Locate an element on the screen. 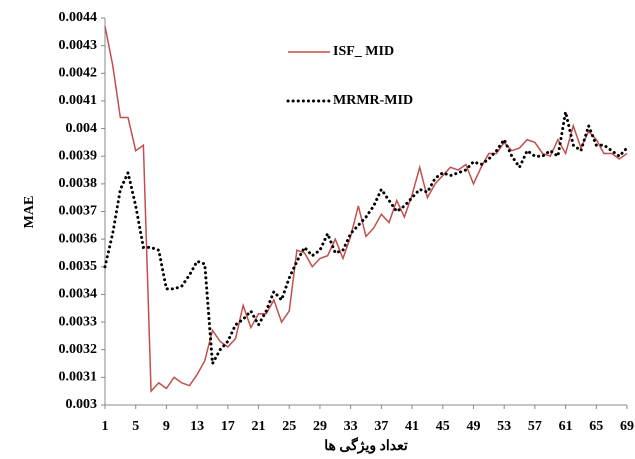 The image size is (635, 459). y-tick-label: 0.0031 is located at coordinates (78, 377).